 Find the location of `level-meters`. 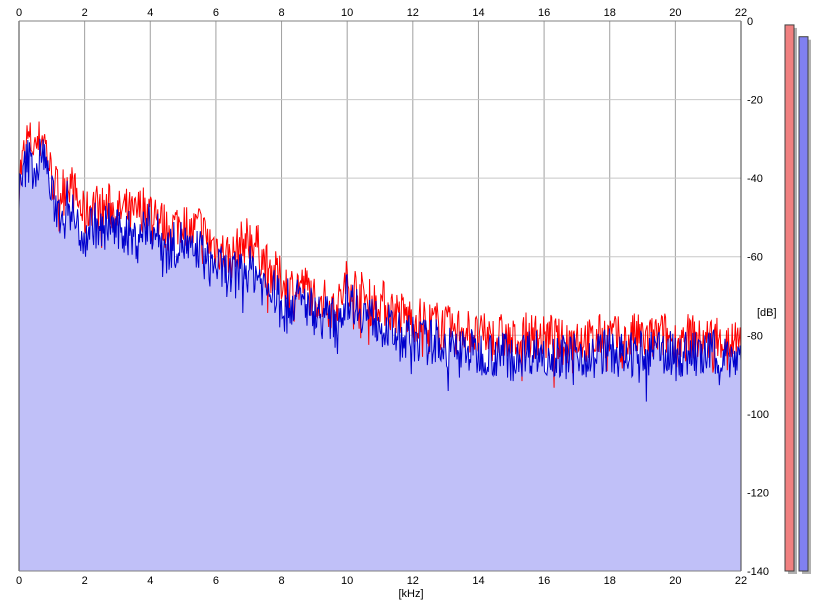

level-meters is located at coordinates (797, 299).